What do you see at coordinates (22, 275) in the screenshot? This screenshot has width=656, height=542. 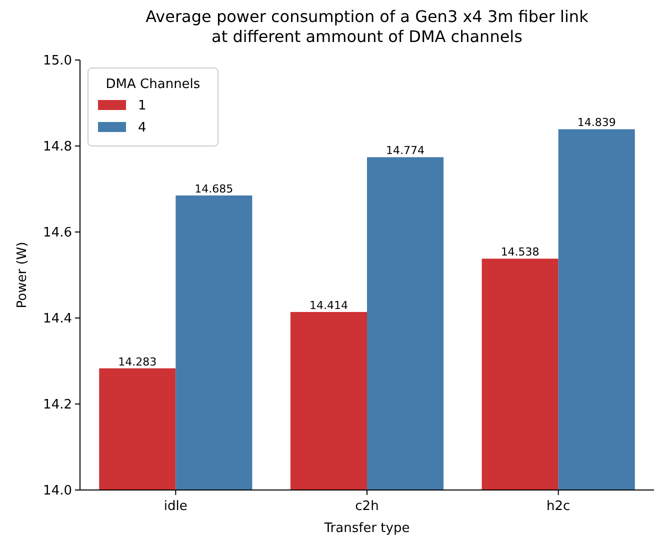 I see `y-axis-title: Power (W)` at bounding box center [22, 275].